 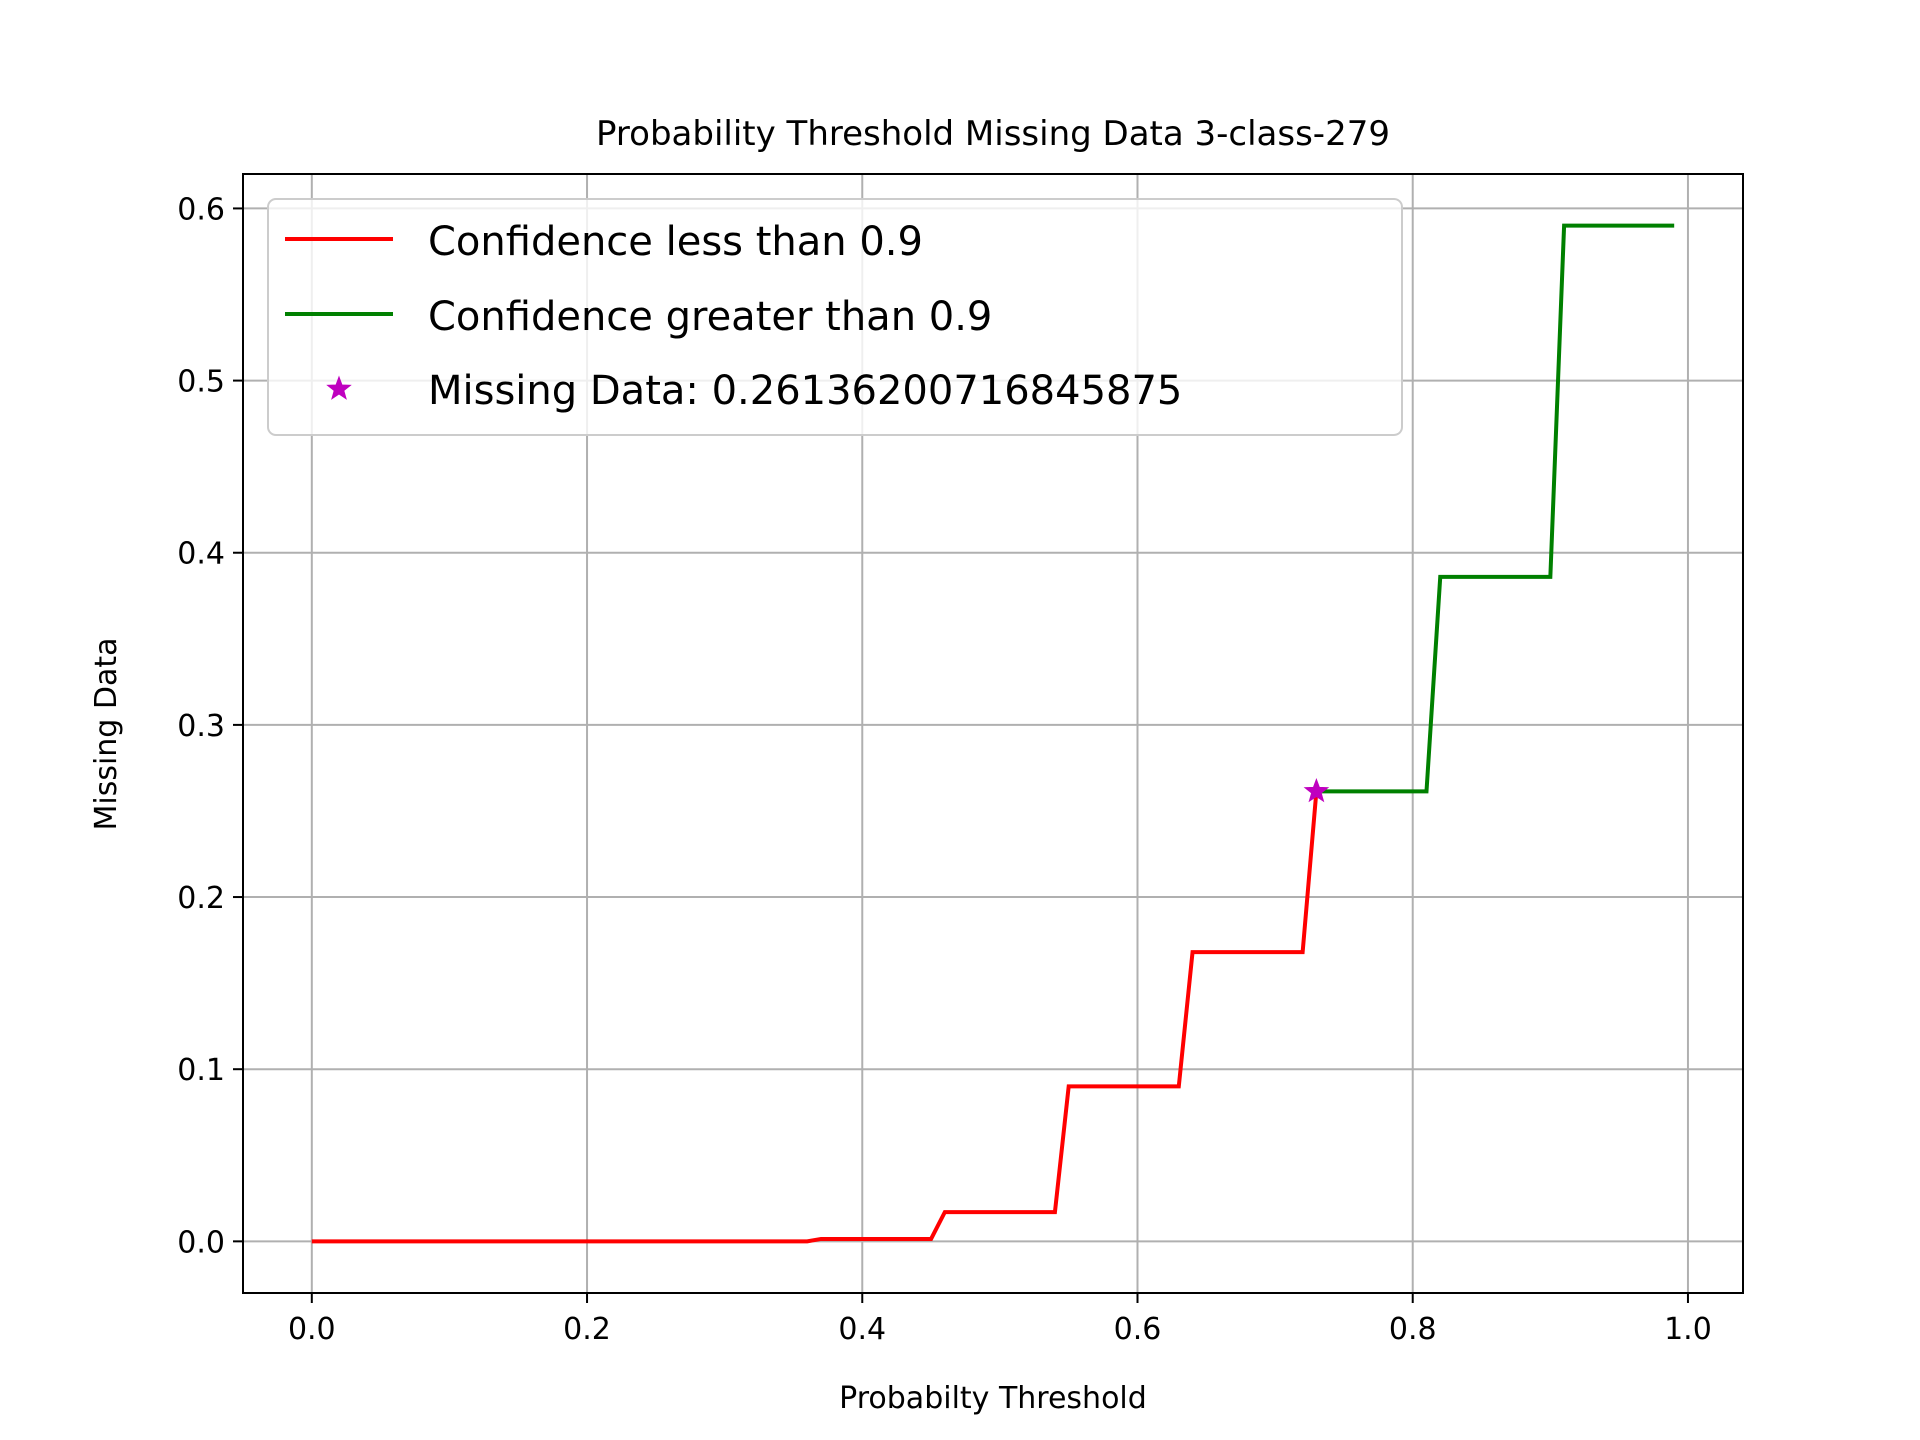 What do you see at coordinates (201, 1070) in the screenshot?
I see `y-tick-label: 0.1` at bounding box center [201, 1070].